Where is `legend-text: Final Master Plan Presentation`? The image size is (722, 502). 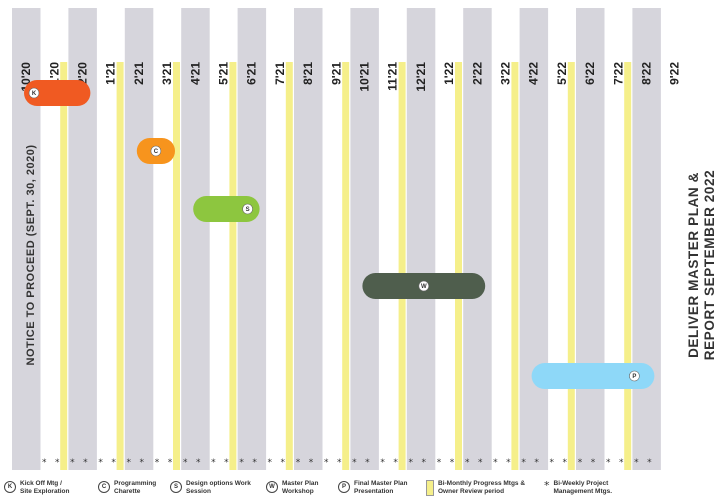 legend-text: Final Master Plan Presentation is located at coordinates (380, 488).